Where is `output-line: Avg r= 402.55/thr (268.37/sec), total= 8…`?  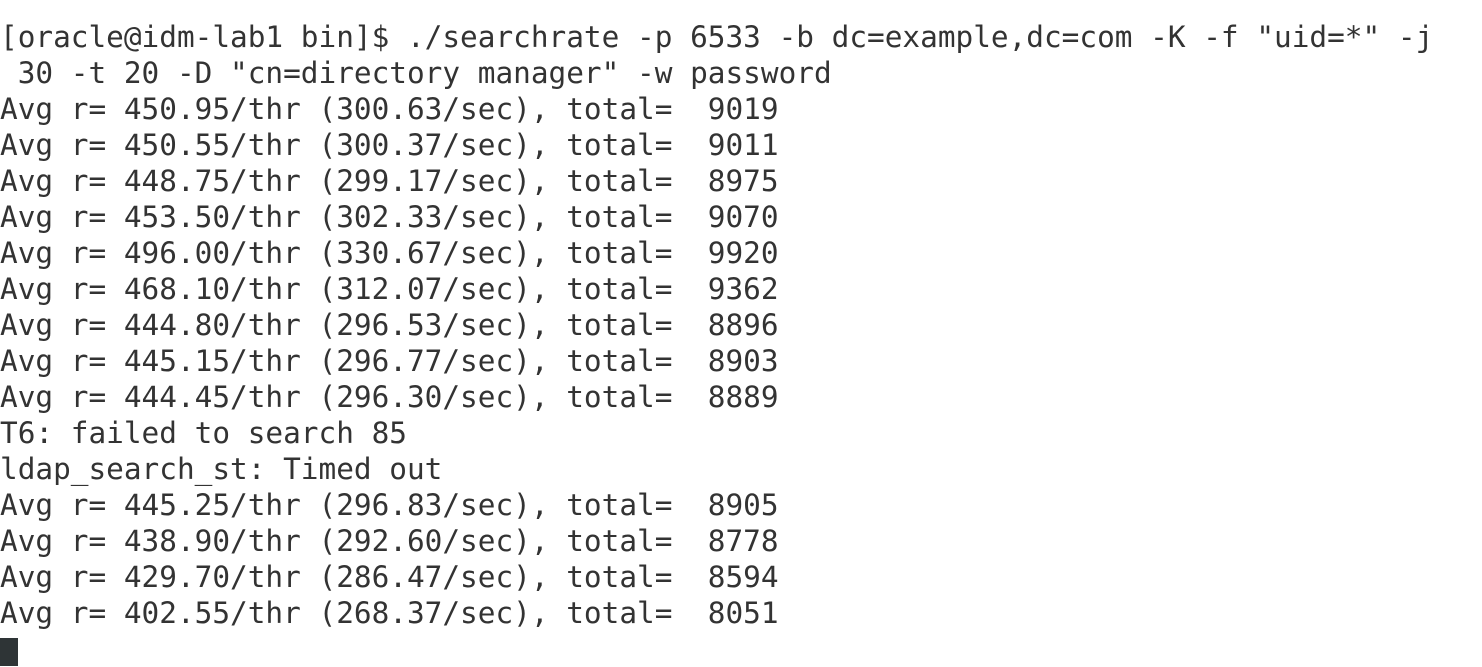
output-line: Avg r= 402.55/thr (268.37/sec), total= 8… is located at coordinates (389, 613).